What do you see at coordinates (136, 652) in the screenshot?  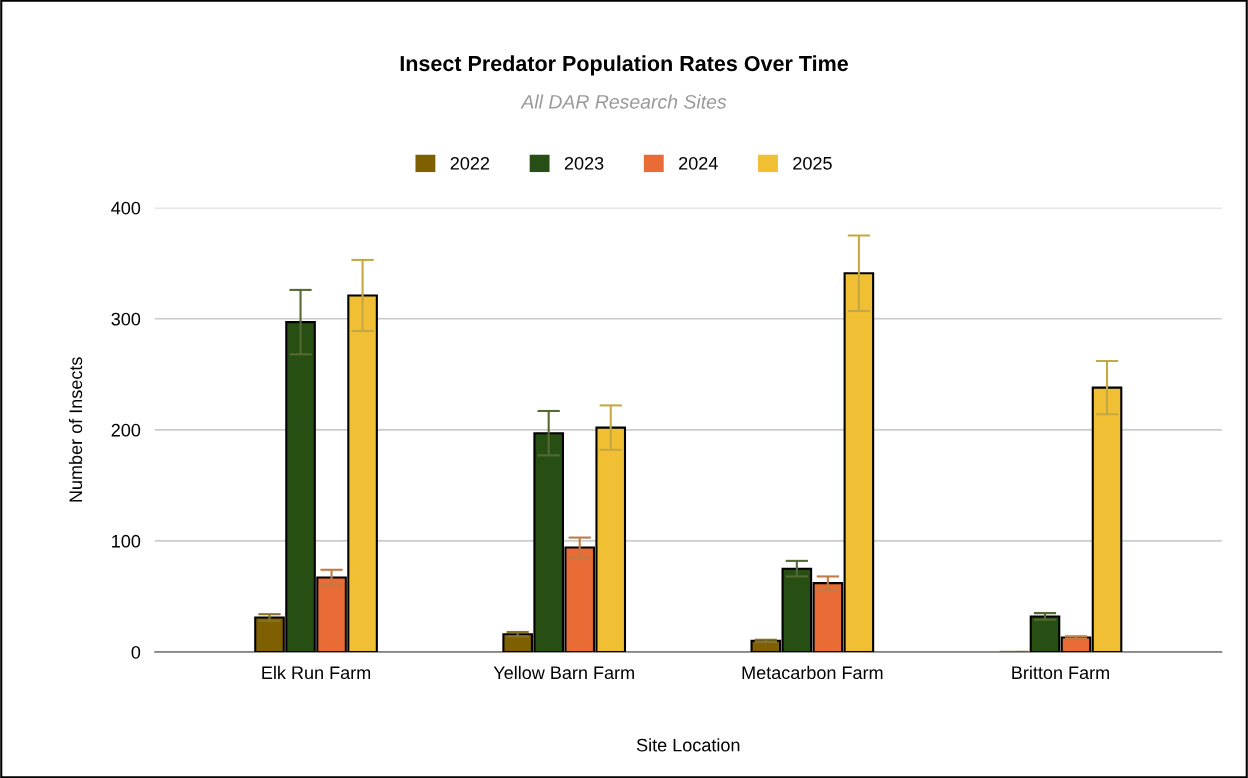 I see `y-tick-label: 0` at bounding box center [136, 652].